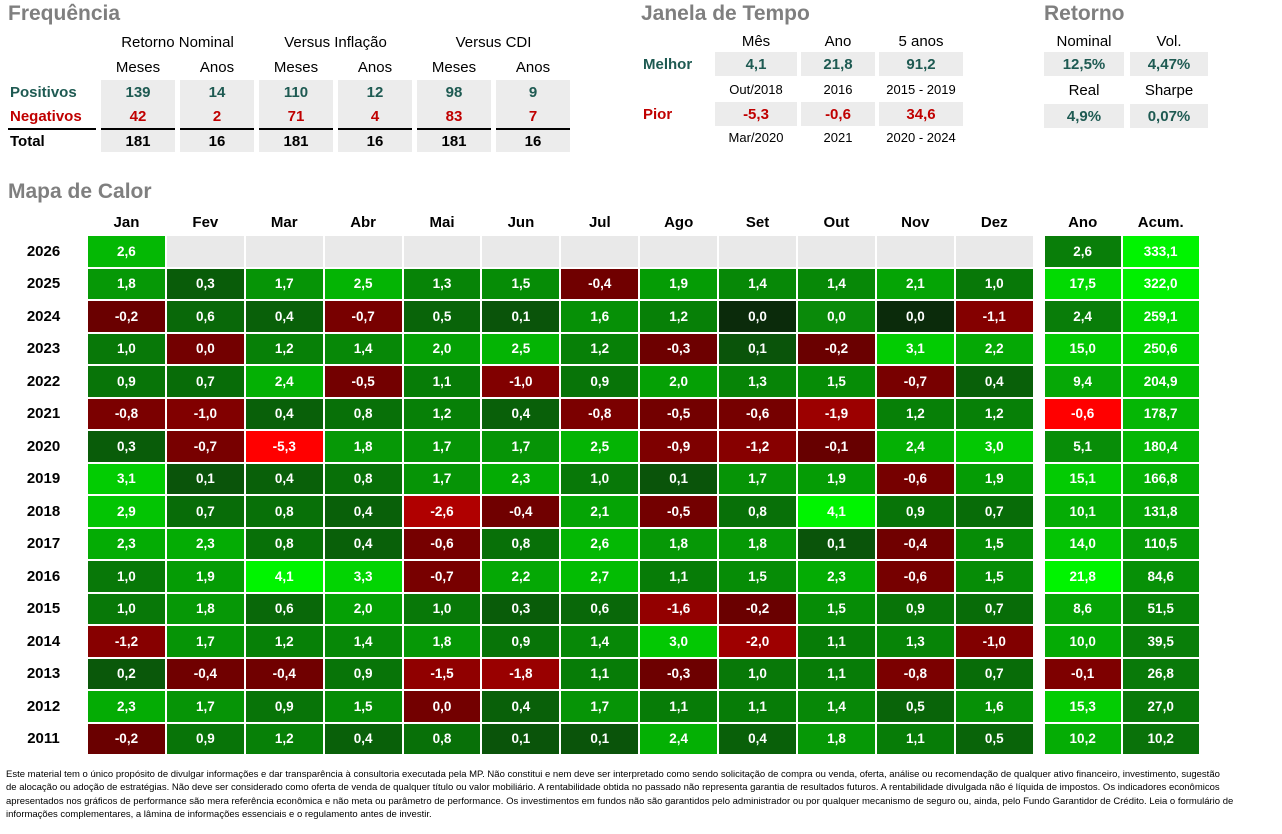  I want to click on freq-value: 14, so click(217, 92).